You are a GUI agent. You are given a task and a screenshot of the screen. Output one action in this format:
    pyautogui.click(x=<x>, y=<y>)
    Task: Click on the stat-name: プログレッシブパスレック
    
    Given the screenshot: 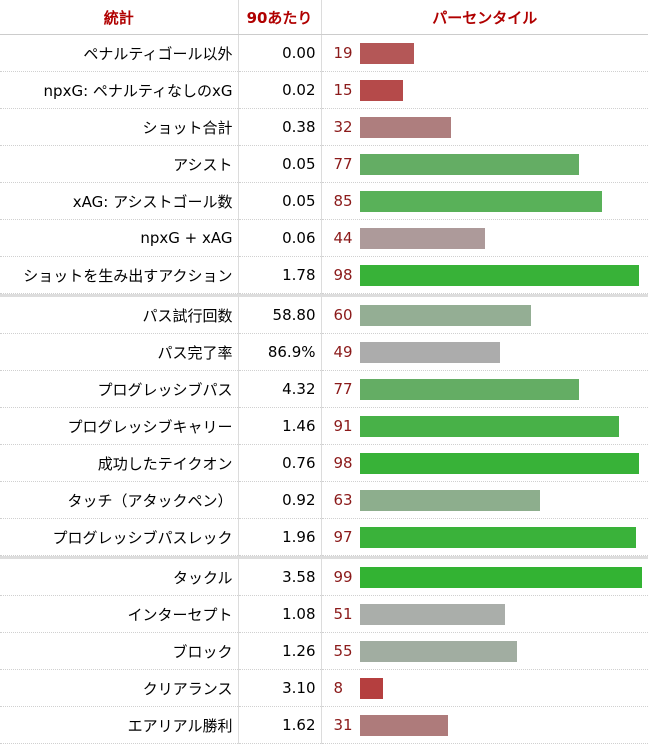 What is the action you would take?
    pyautogui.click(x=119, y=537)
    